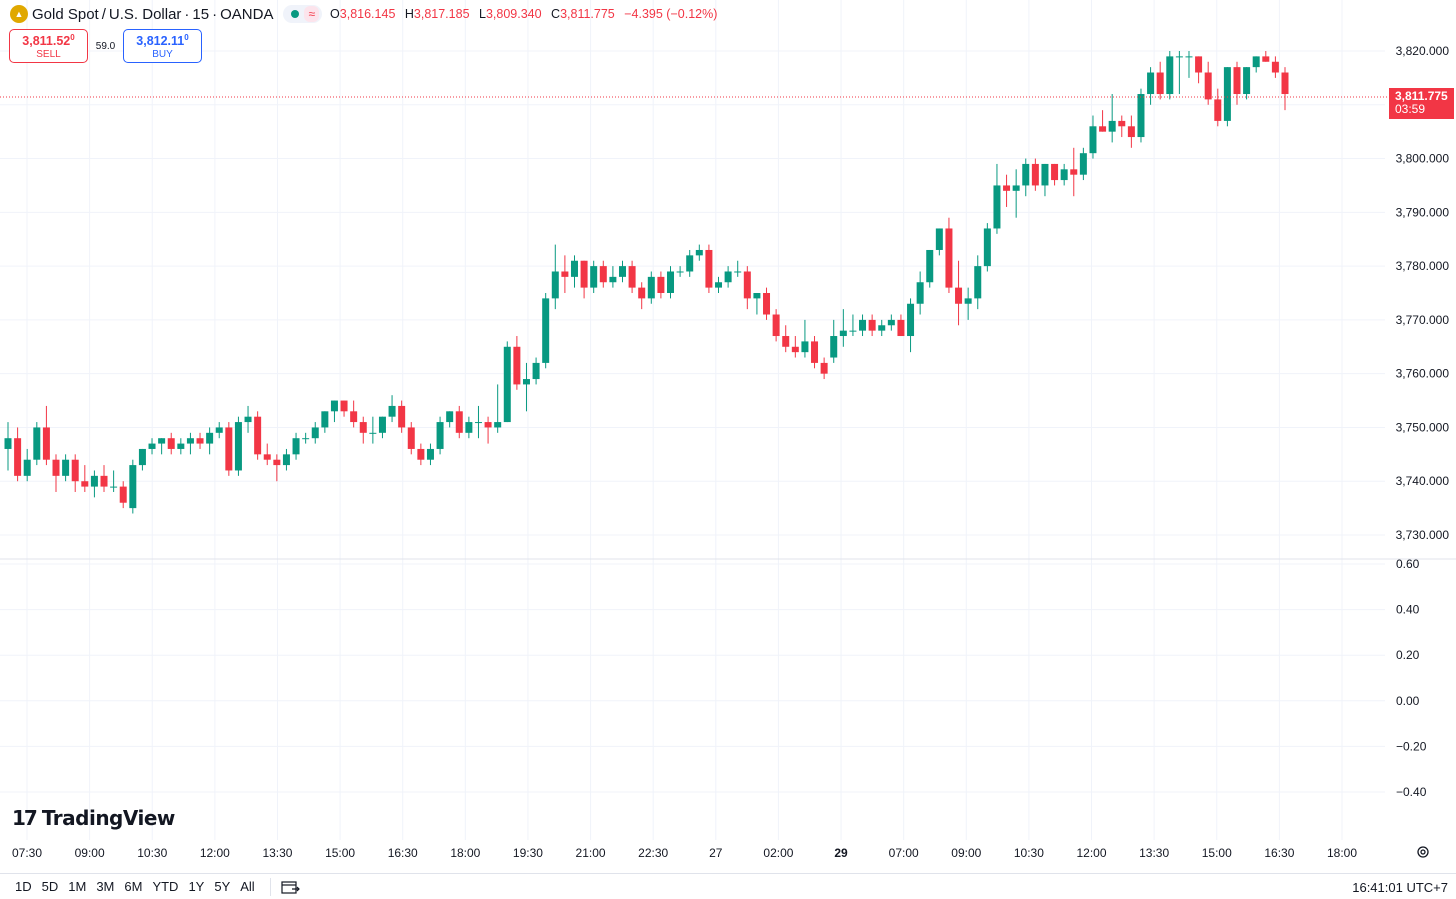  I want to click on sell-button: 3,811.520 SELL, so click(48, 46).